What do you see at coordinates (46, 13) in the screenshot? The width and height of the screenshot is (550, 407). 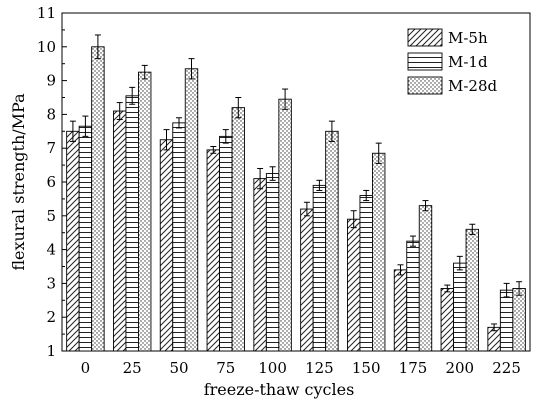 I see `y-tick-label: 11` at bounding box center [46, 13].